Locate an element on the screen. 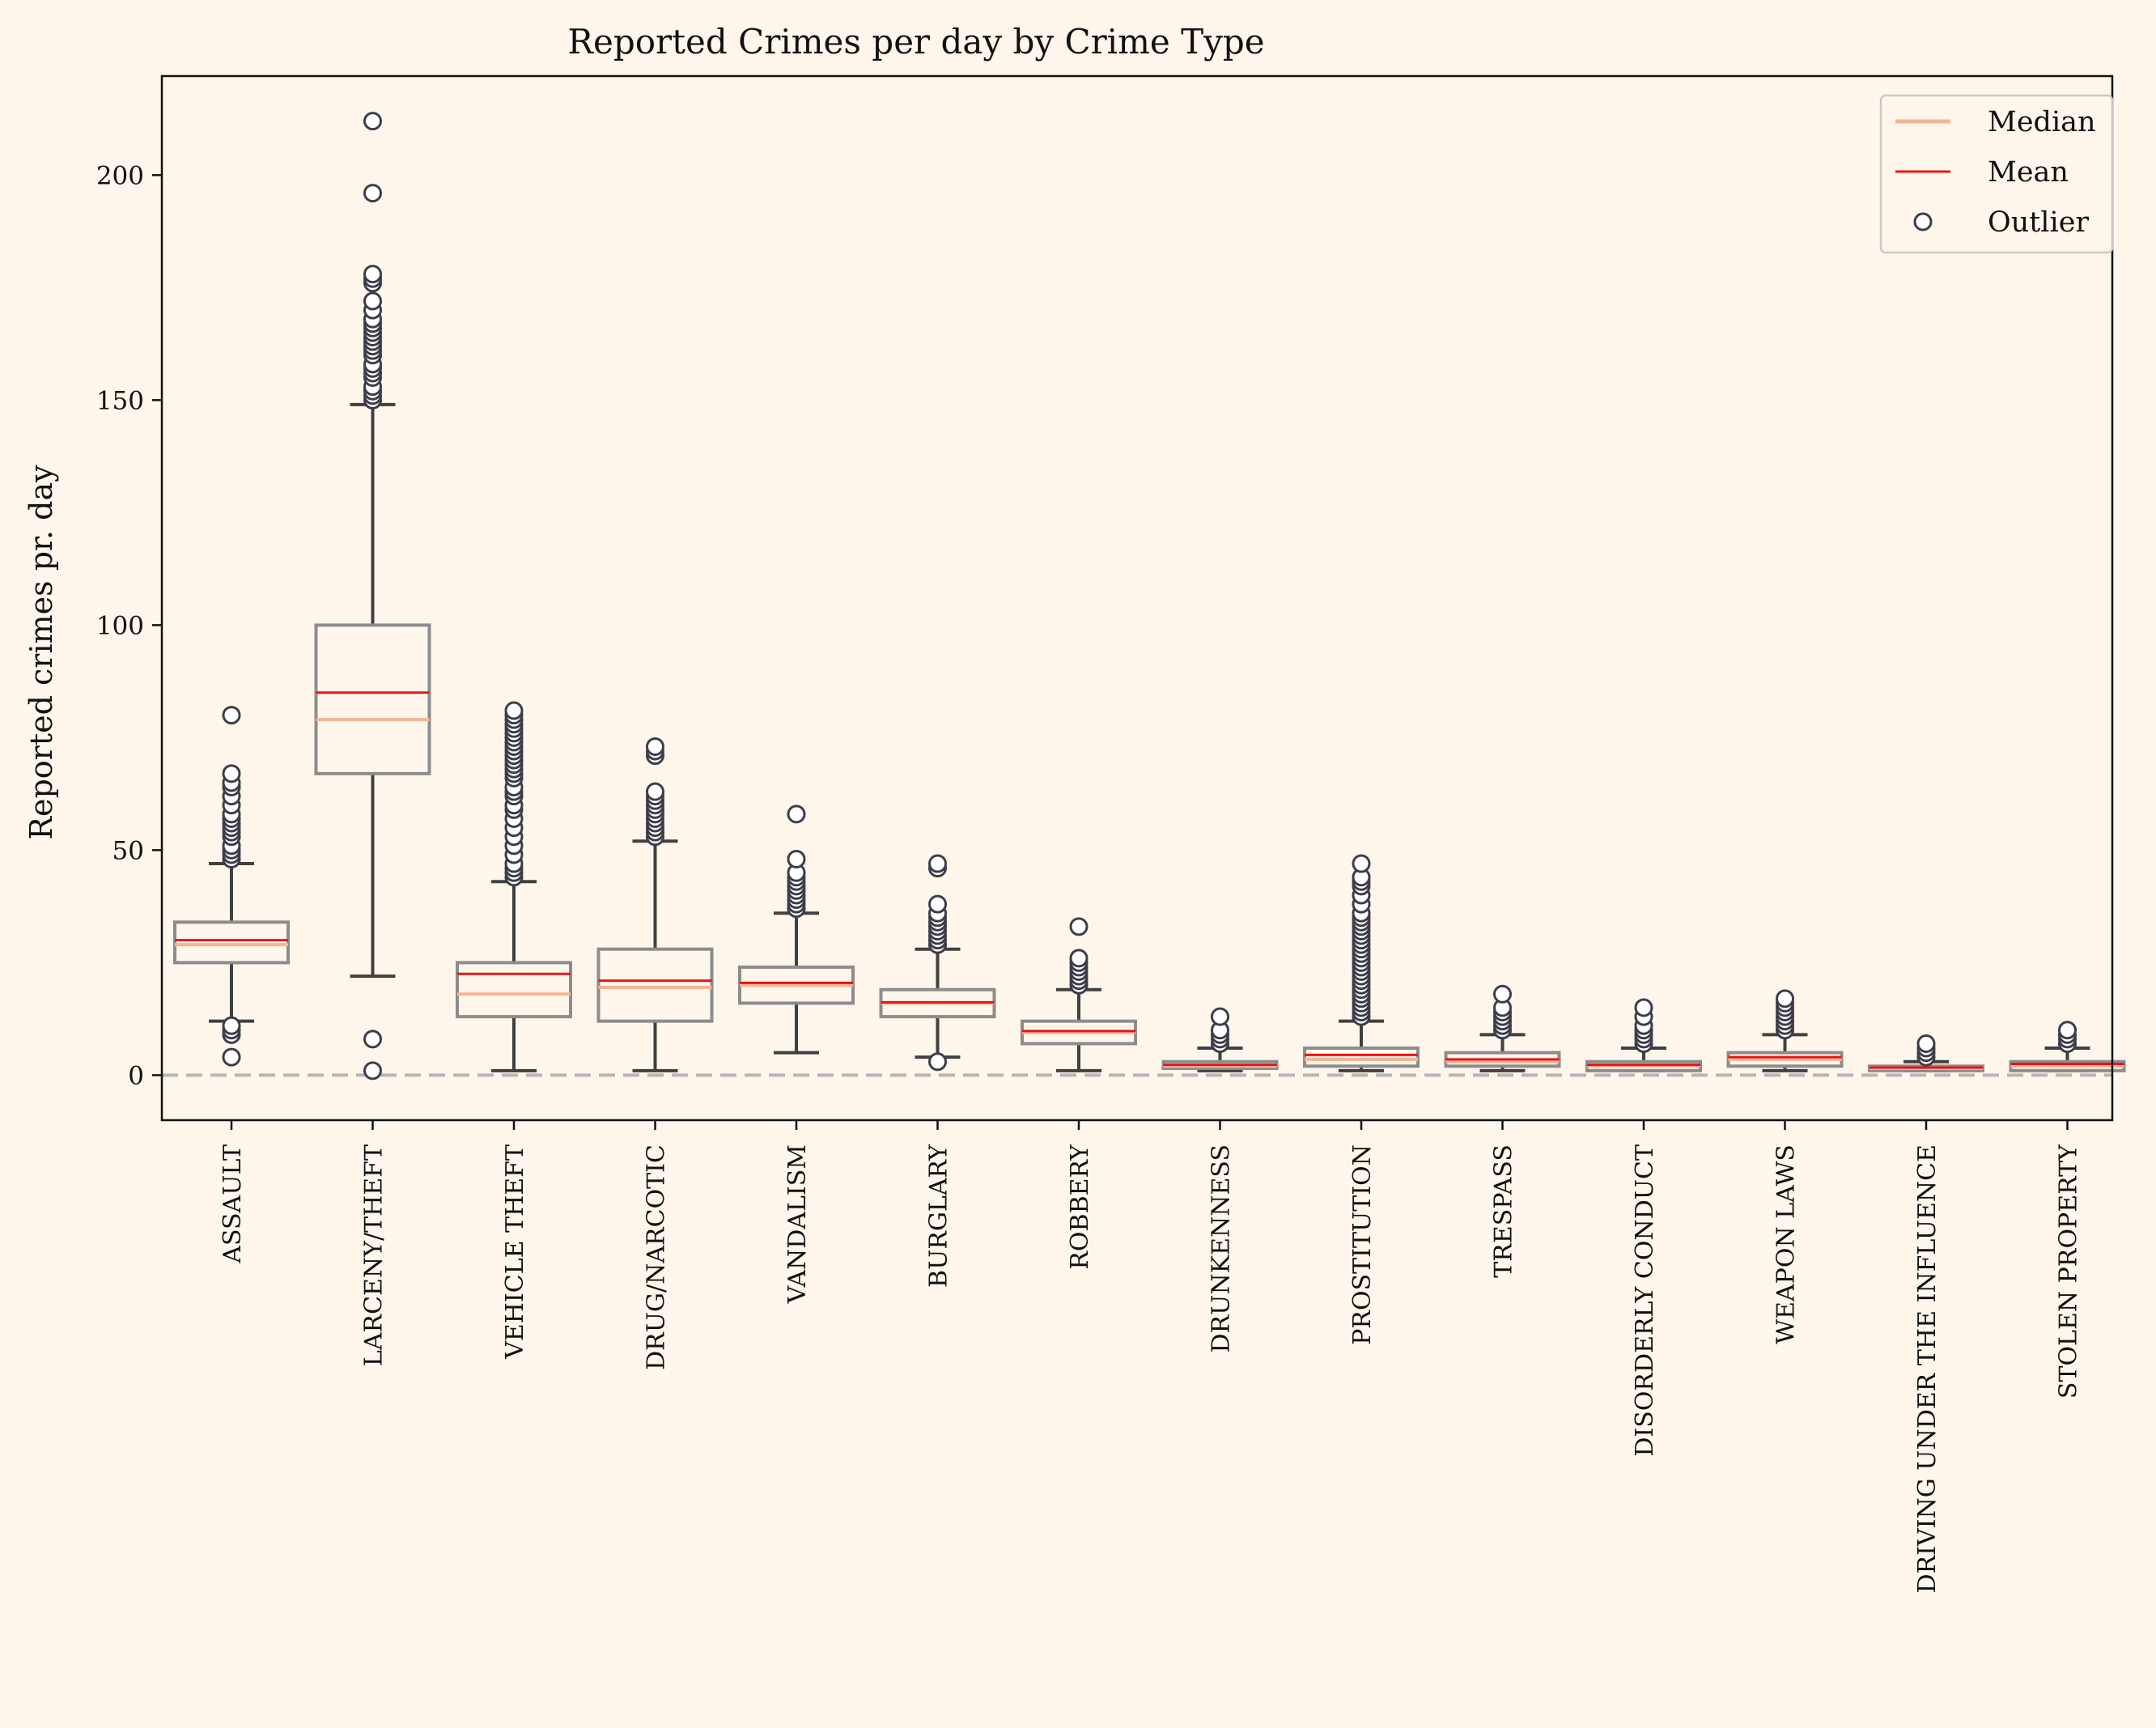 The image size is (2156, 1728). y-tick-label: 100 is located at coordinates (120, 626).